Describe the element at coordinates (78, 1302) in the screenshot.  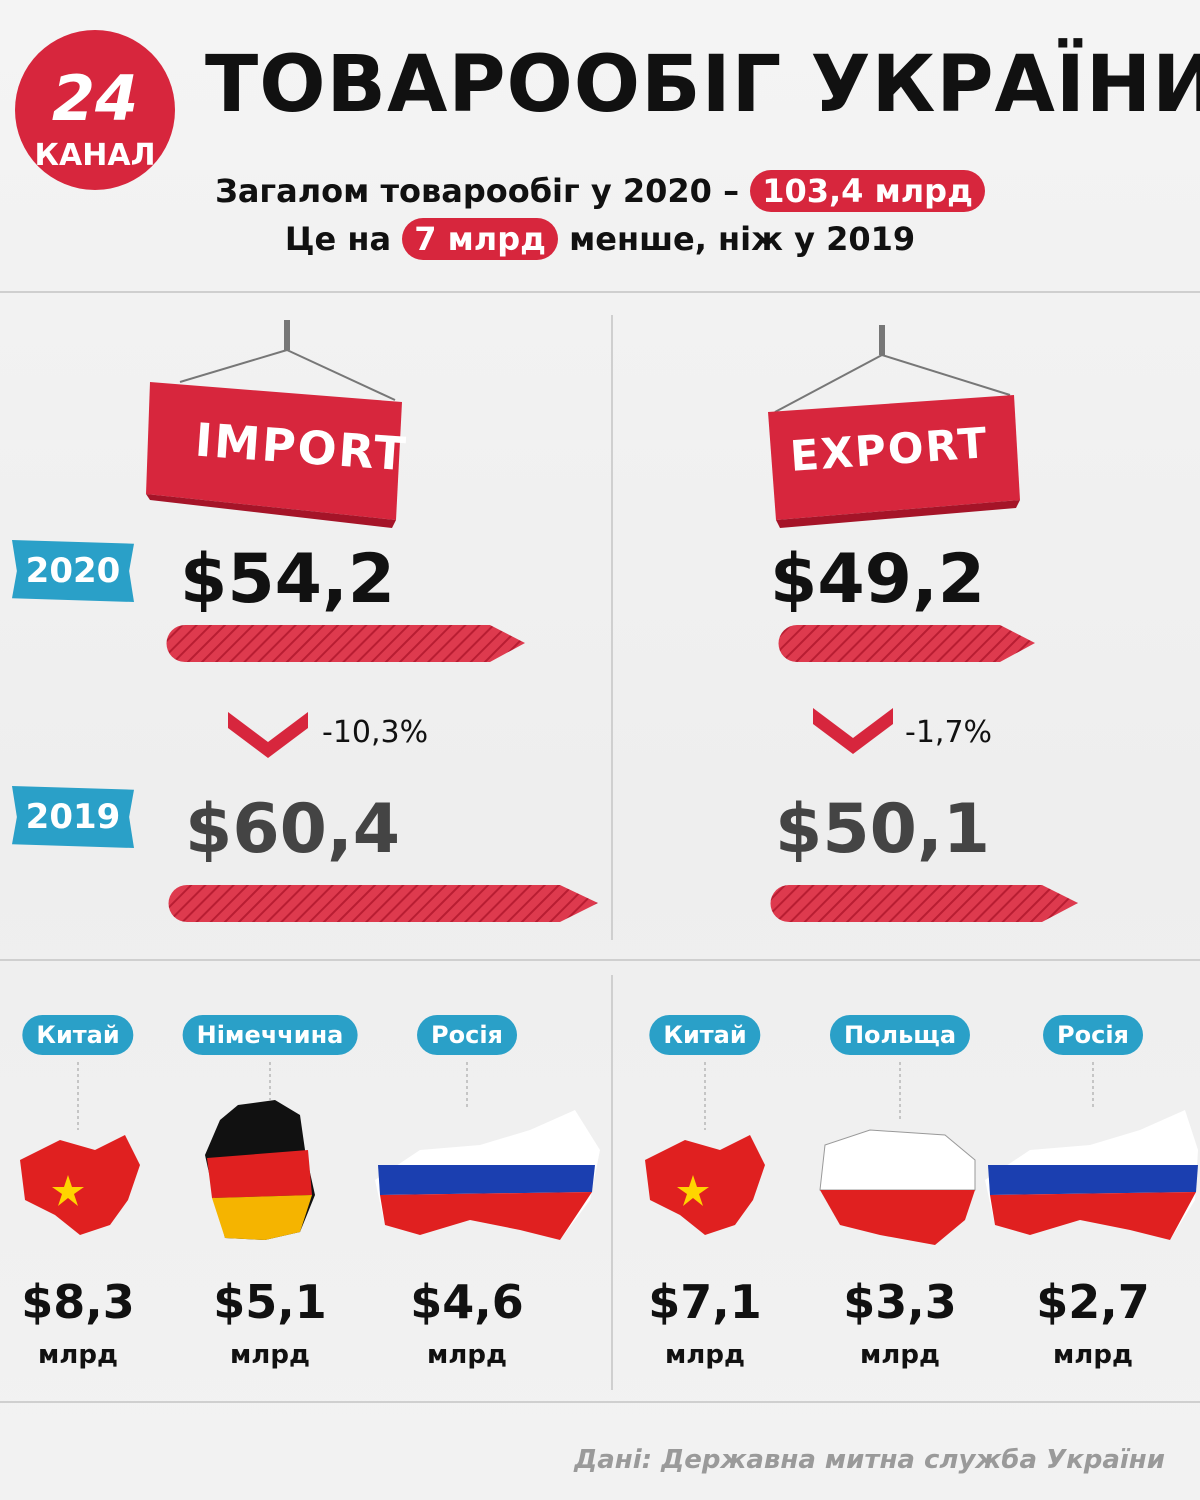
I see `partner-value: $8,3` at that location.